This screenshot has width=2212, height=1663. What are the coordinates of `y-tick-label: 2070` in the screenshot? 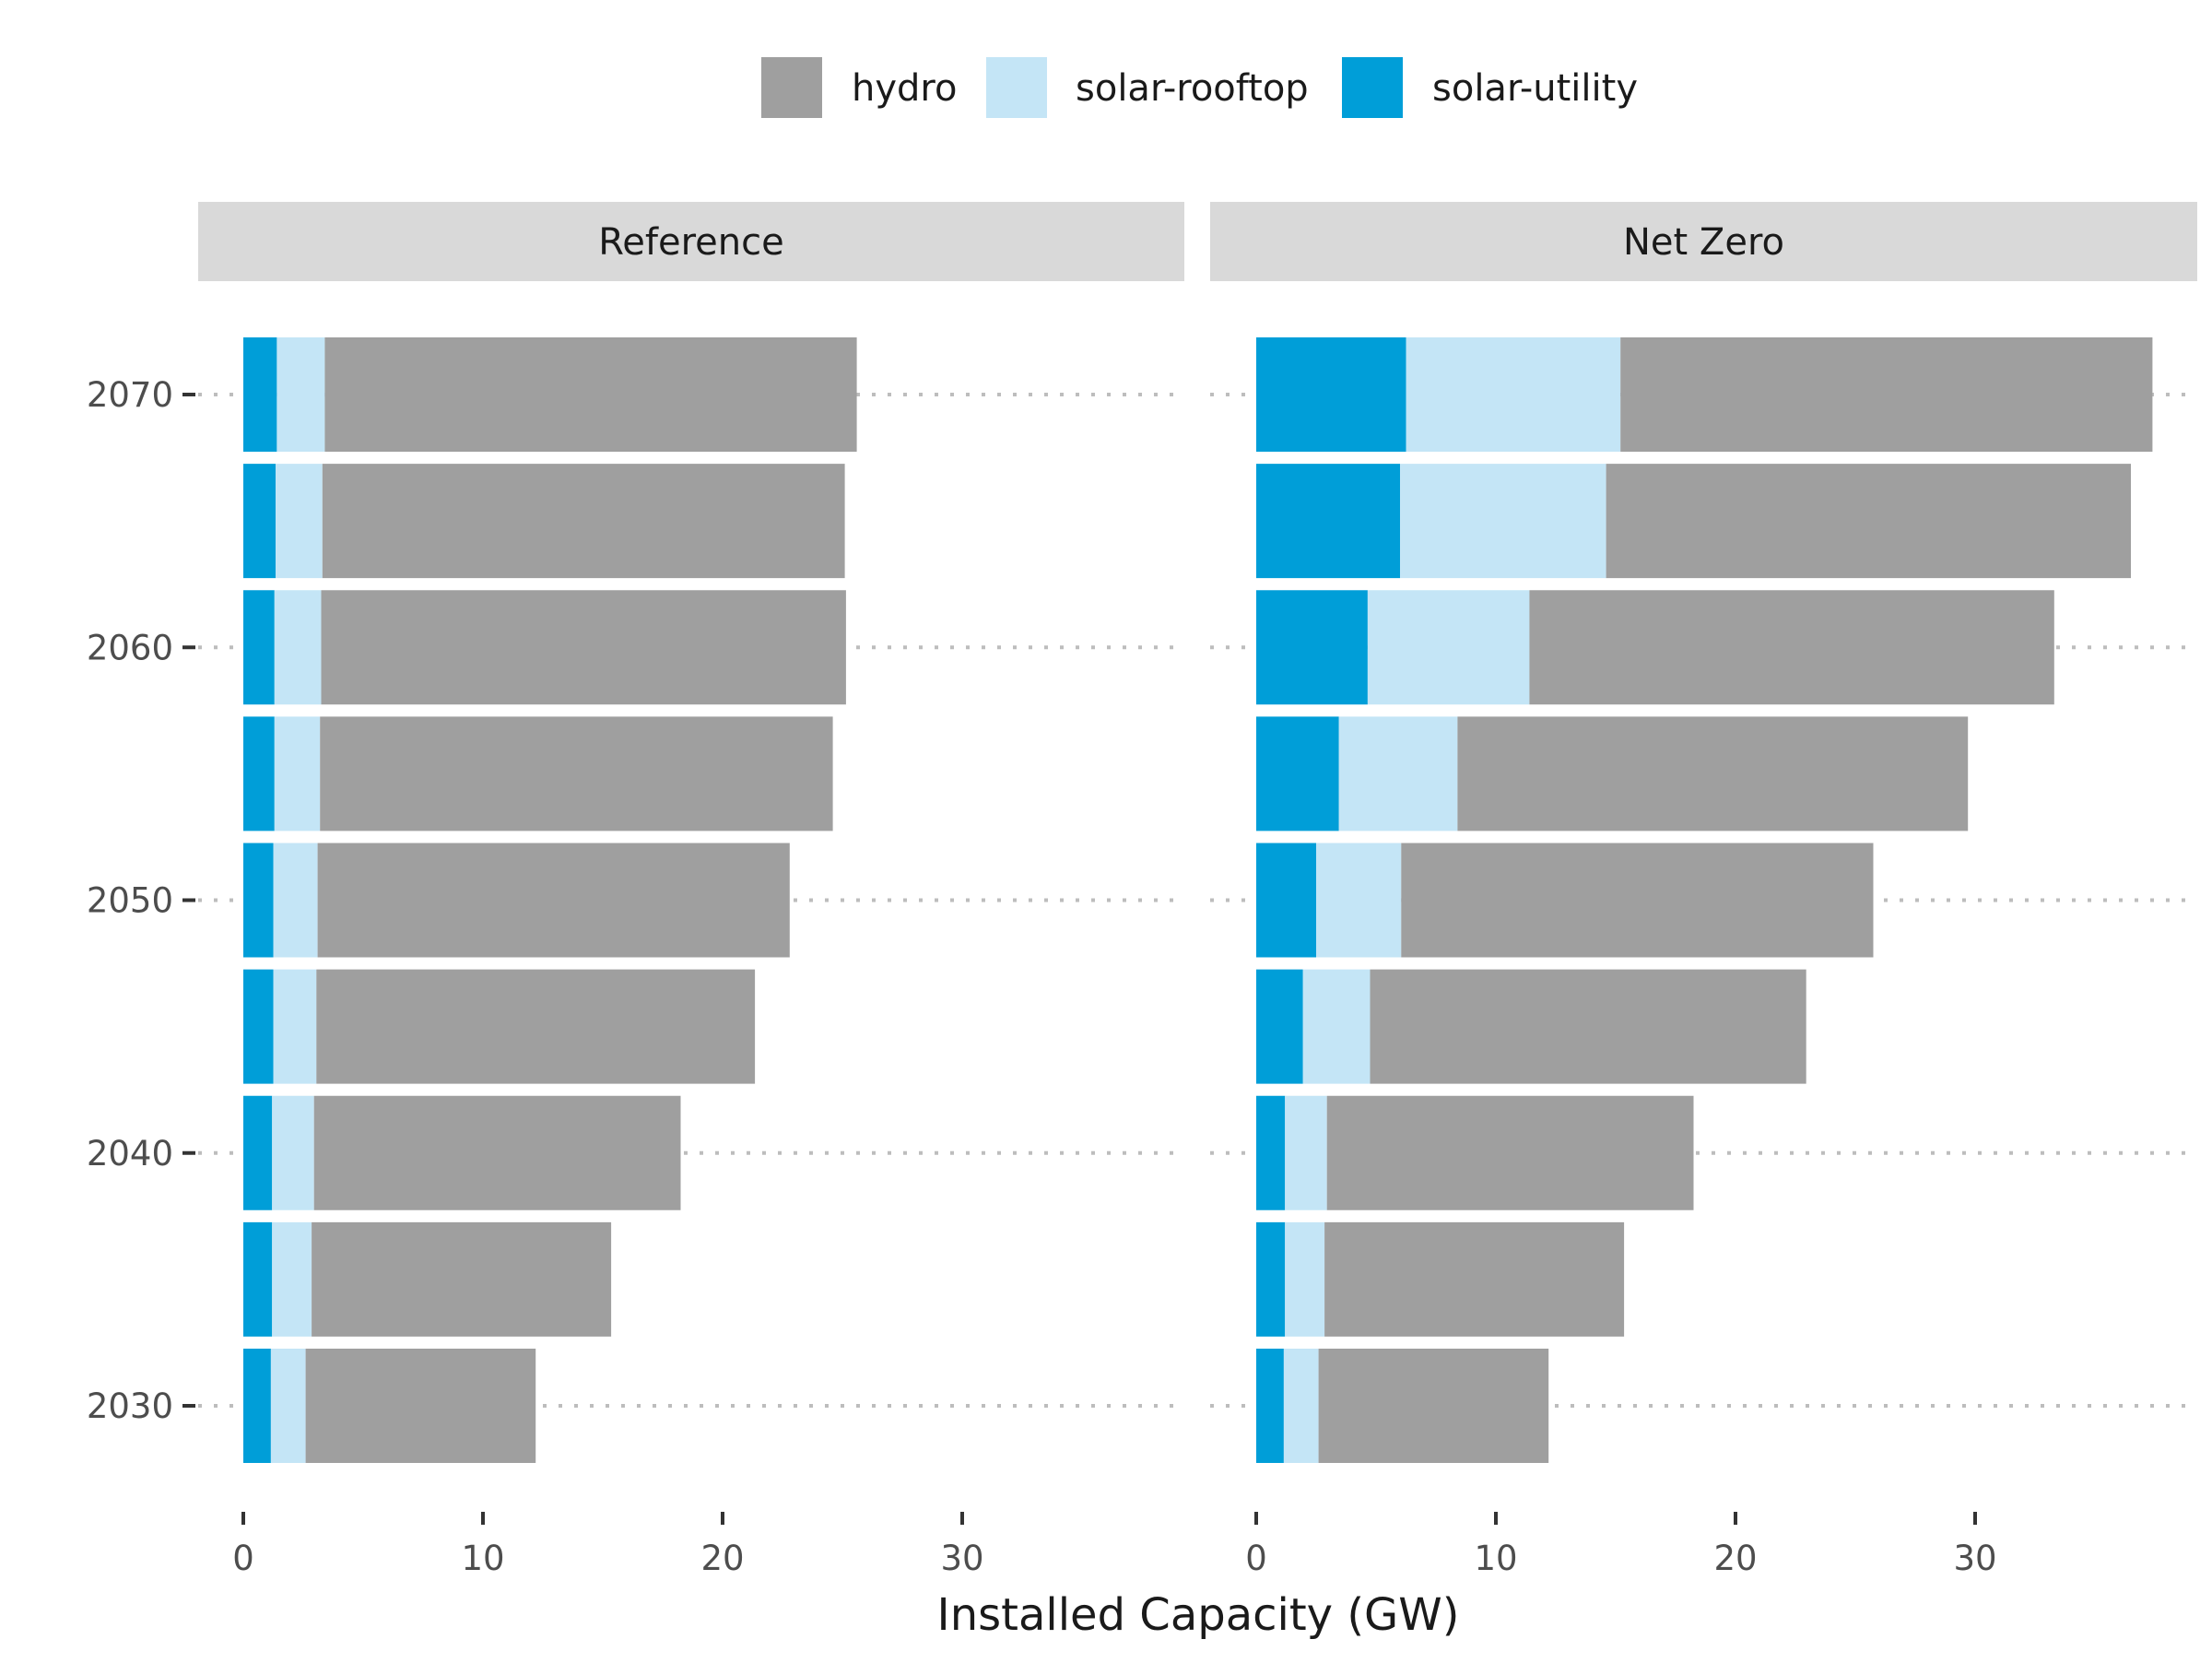 It's located at (130, 395).